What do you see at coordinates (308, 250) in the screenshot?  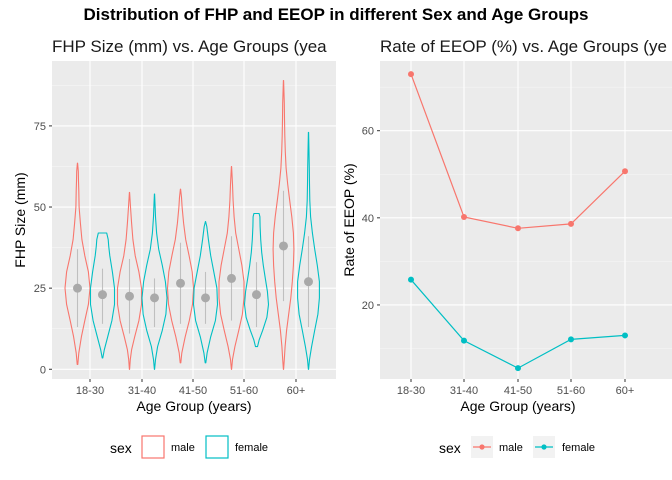 I see `violin-female-60+` at bounding box center [308, 250].